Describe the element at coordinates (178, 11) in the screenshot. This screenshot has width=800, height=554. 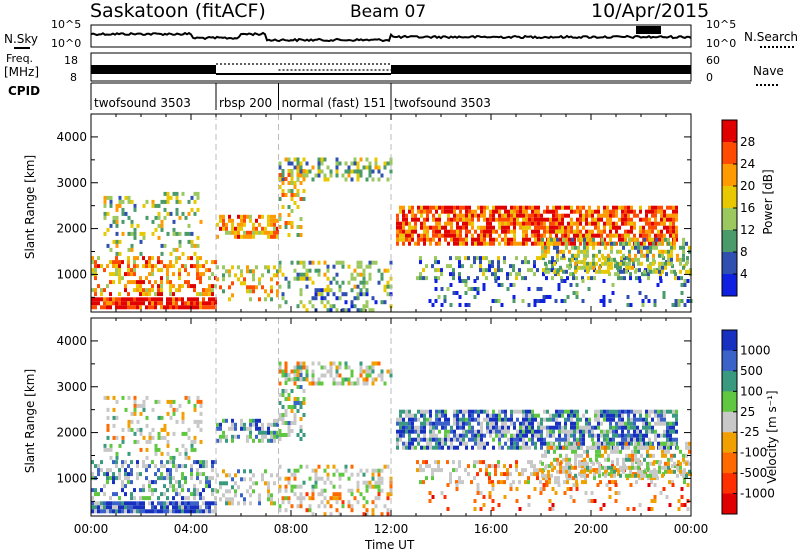
I see `station-title: Saskatoon (fitACF)` at that location.